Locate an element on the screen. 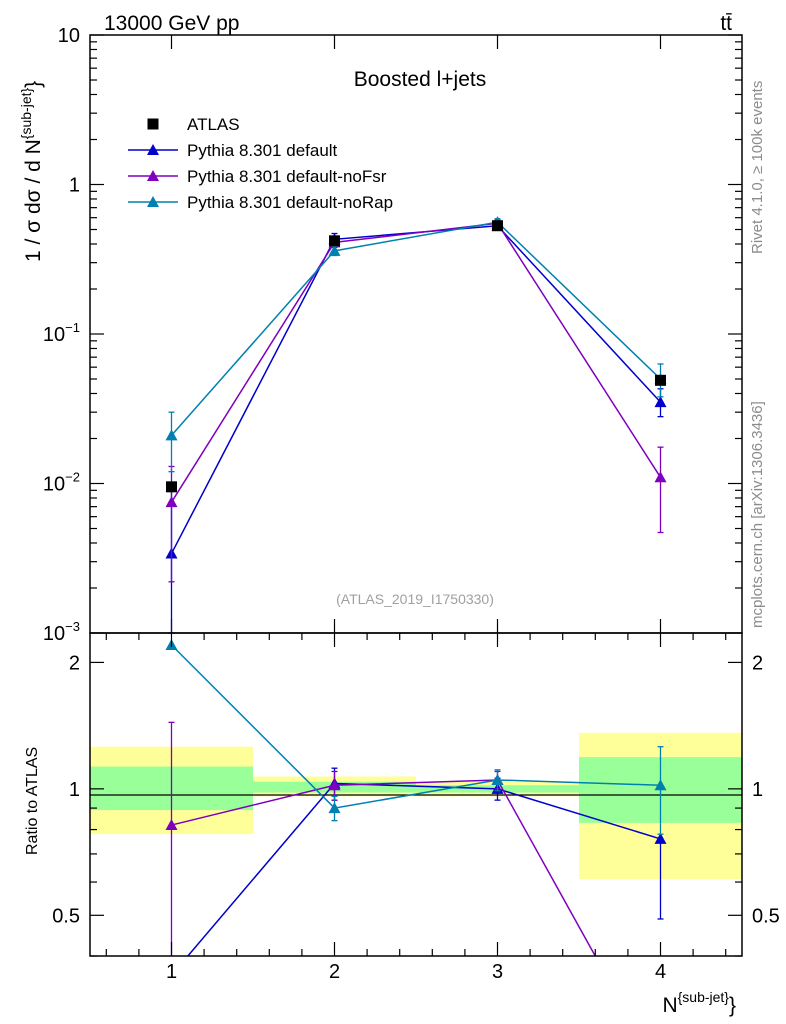 The width and height of the screenshot is (786, 1024). ratio-y-tick-label-right: 0.5 is located at coordinates (766, 916).